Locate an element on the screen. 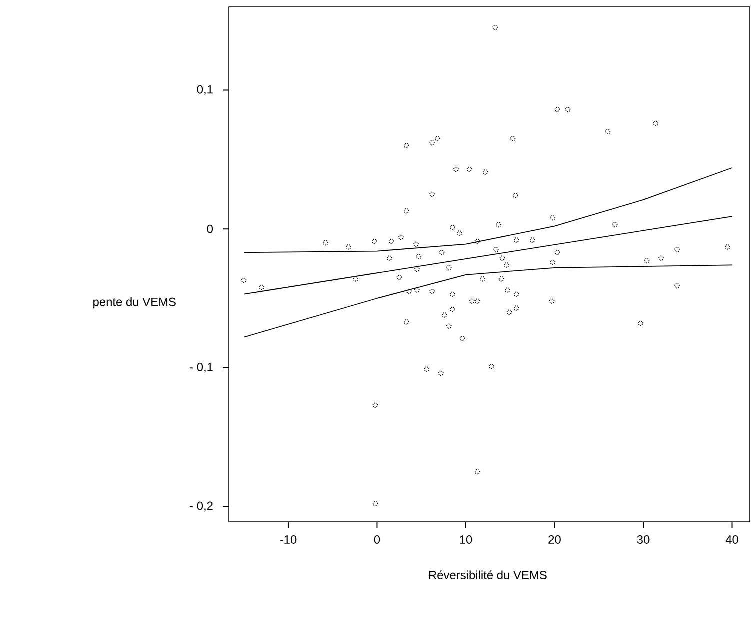 This screenshot has width=751, height=622. y-tick-label: 0,1 is located at coordinates (205, 90).